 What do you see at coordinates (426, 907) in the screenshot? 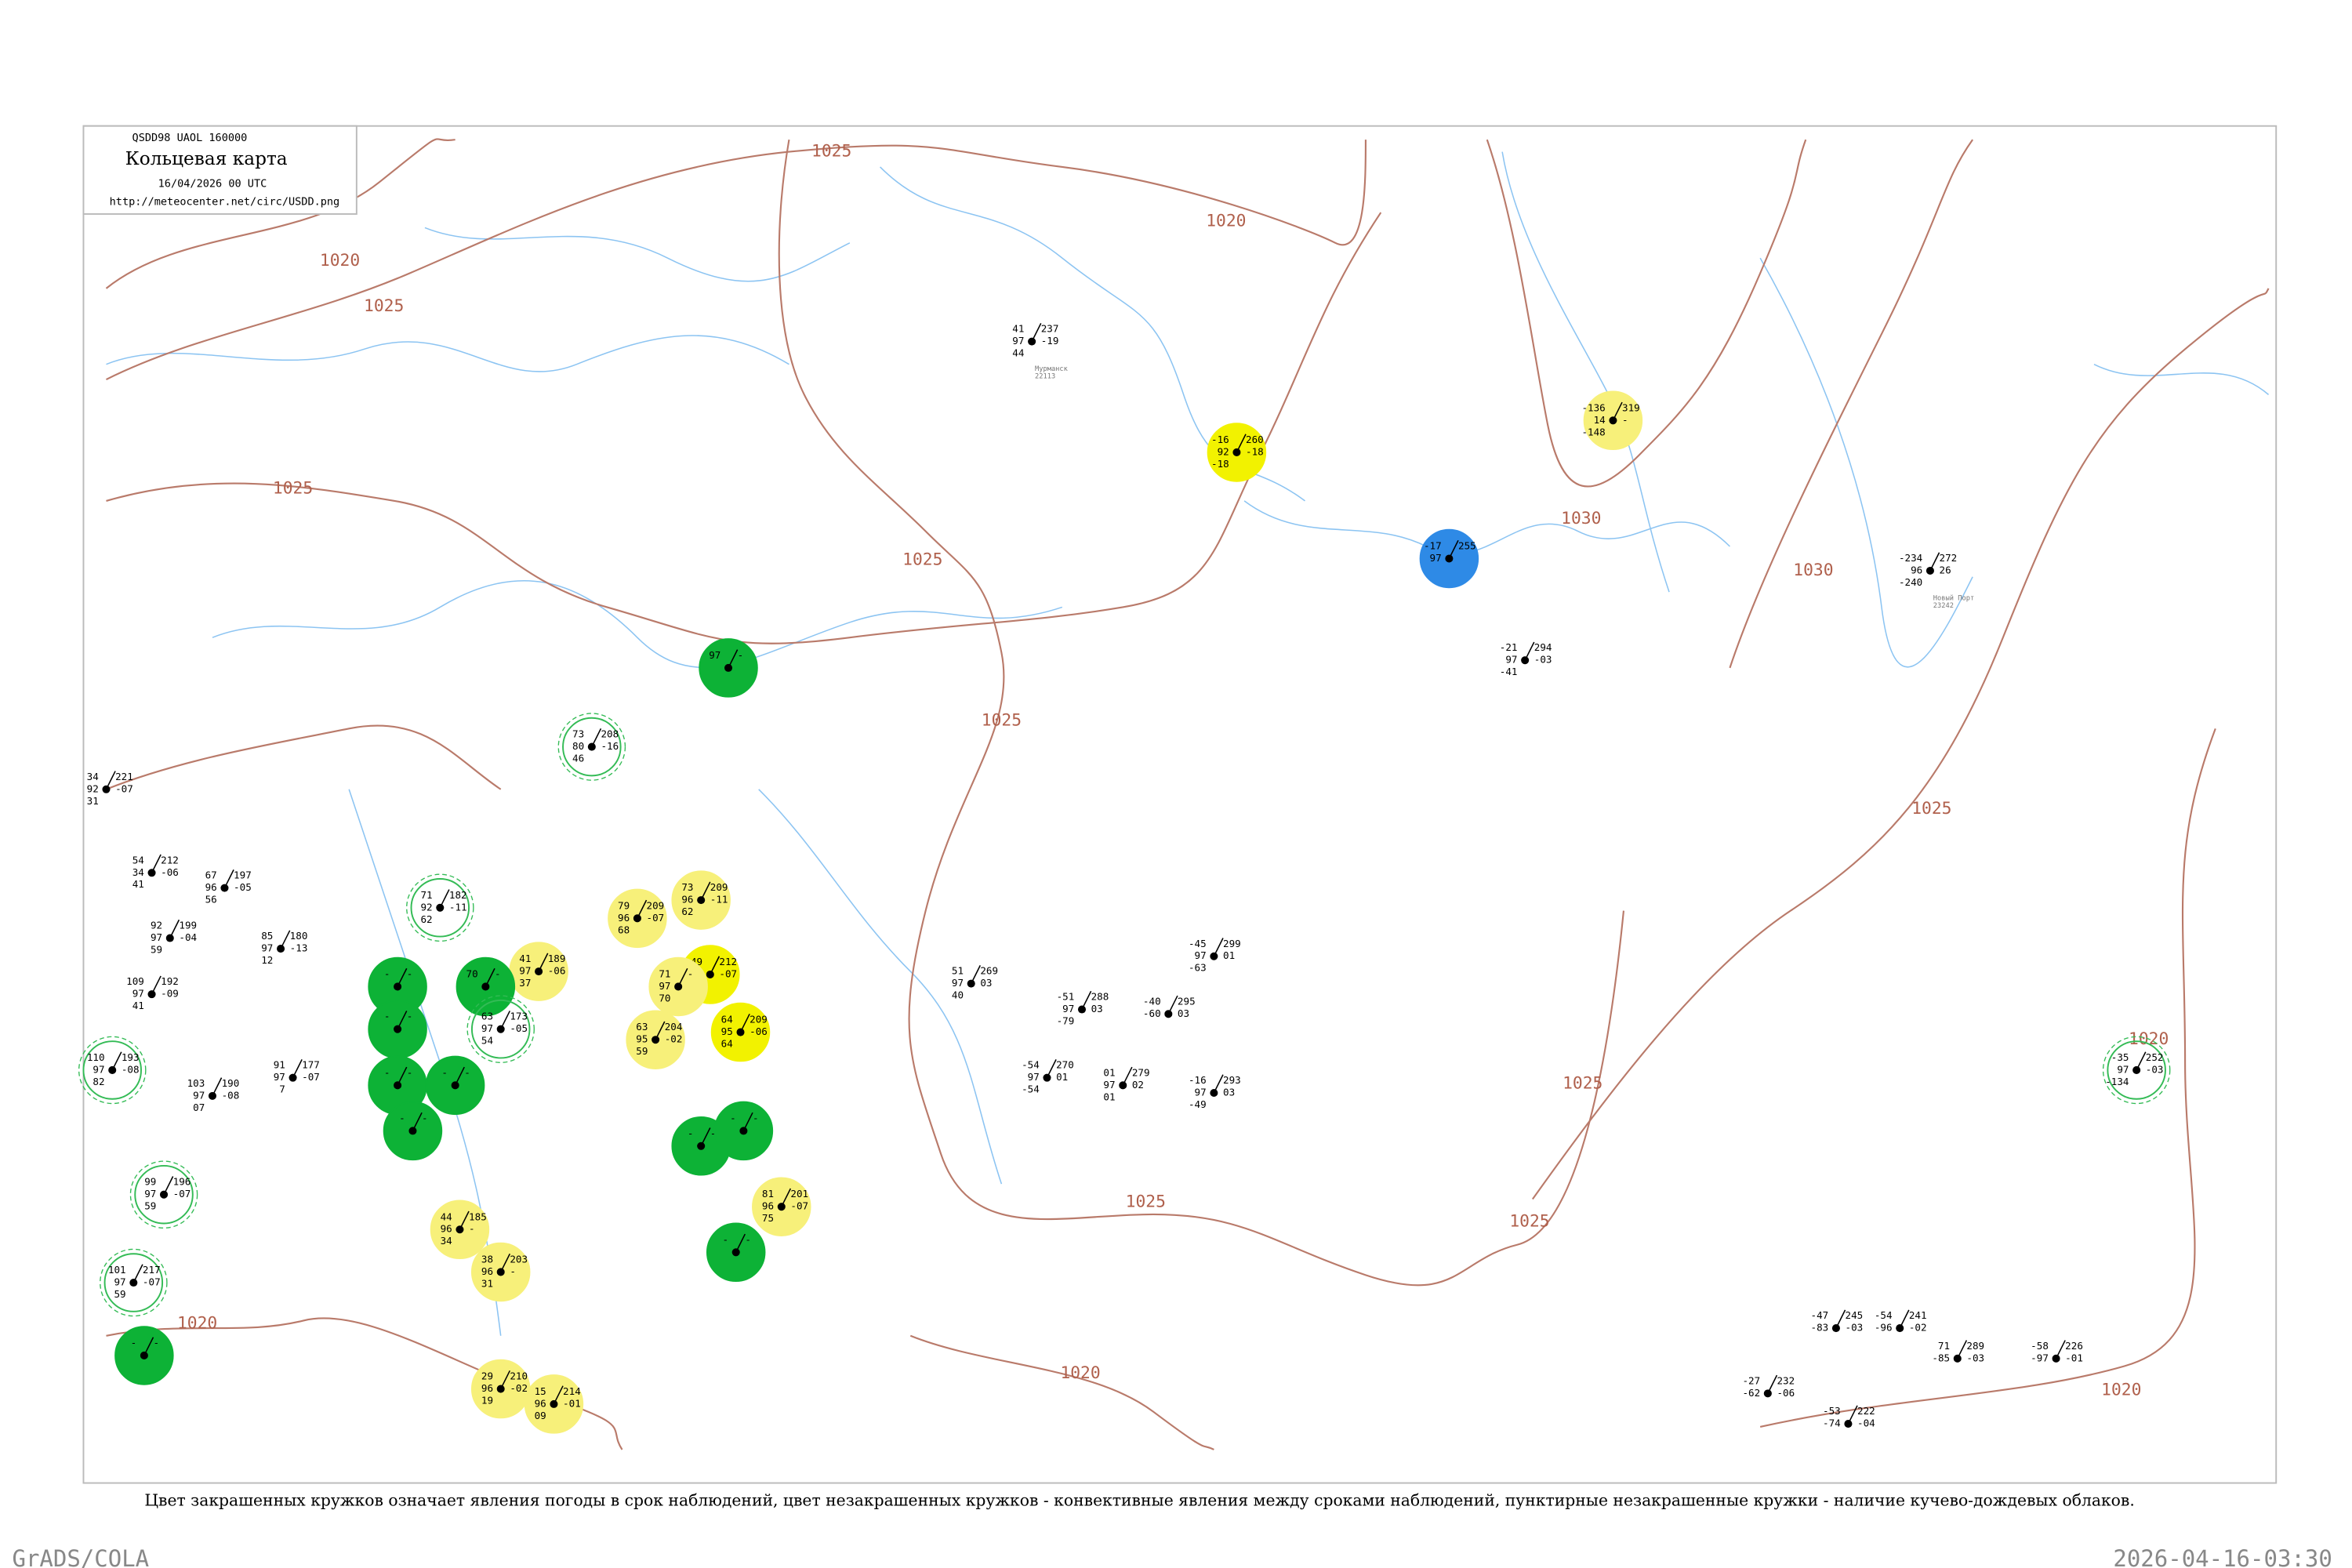
I see `station-left-value: 92` at bounding box center [426, 907].